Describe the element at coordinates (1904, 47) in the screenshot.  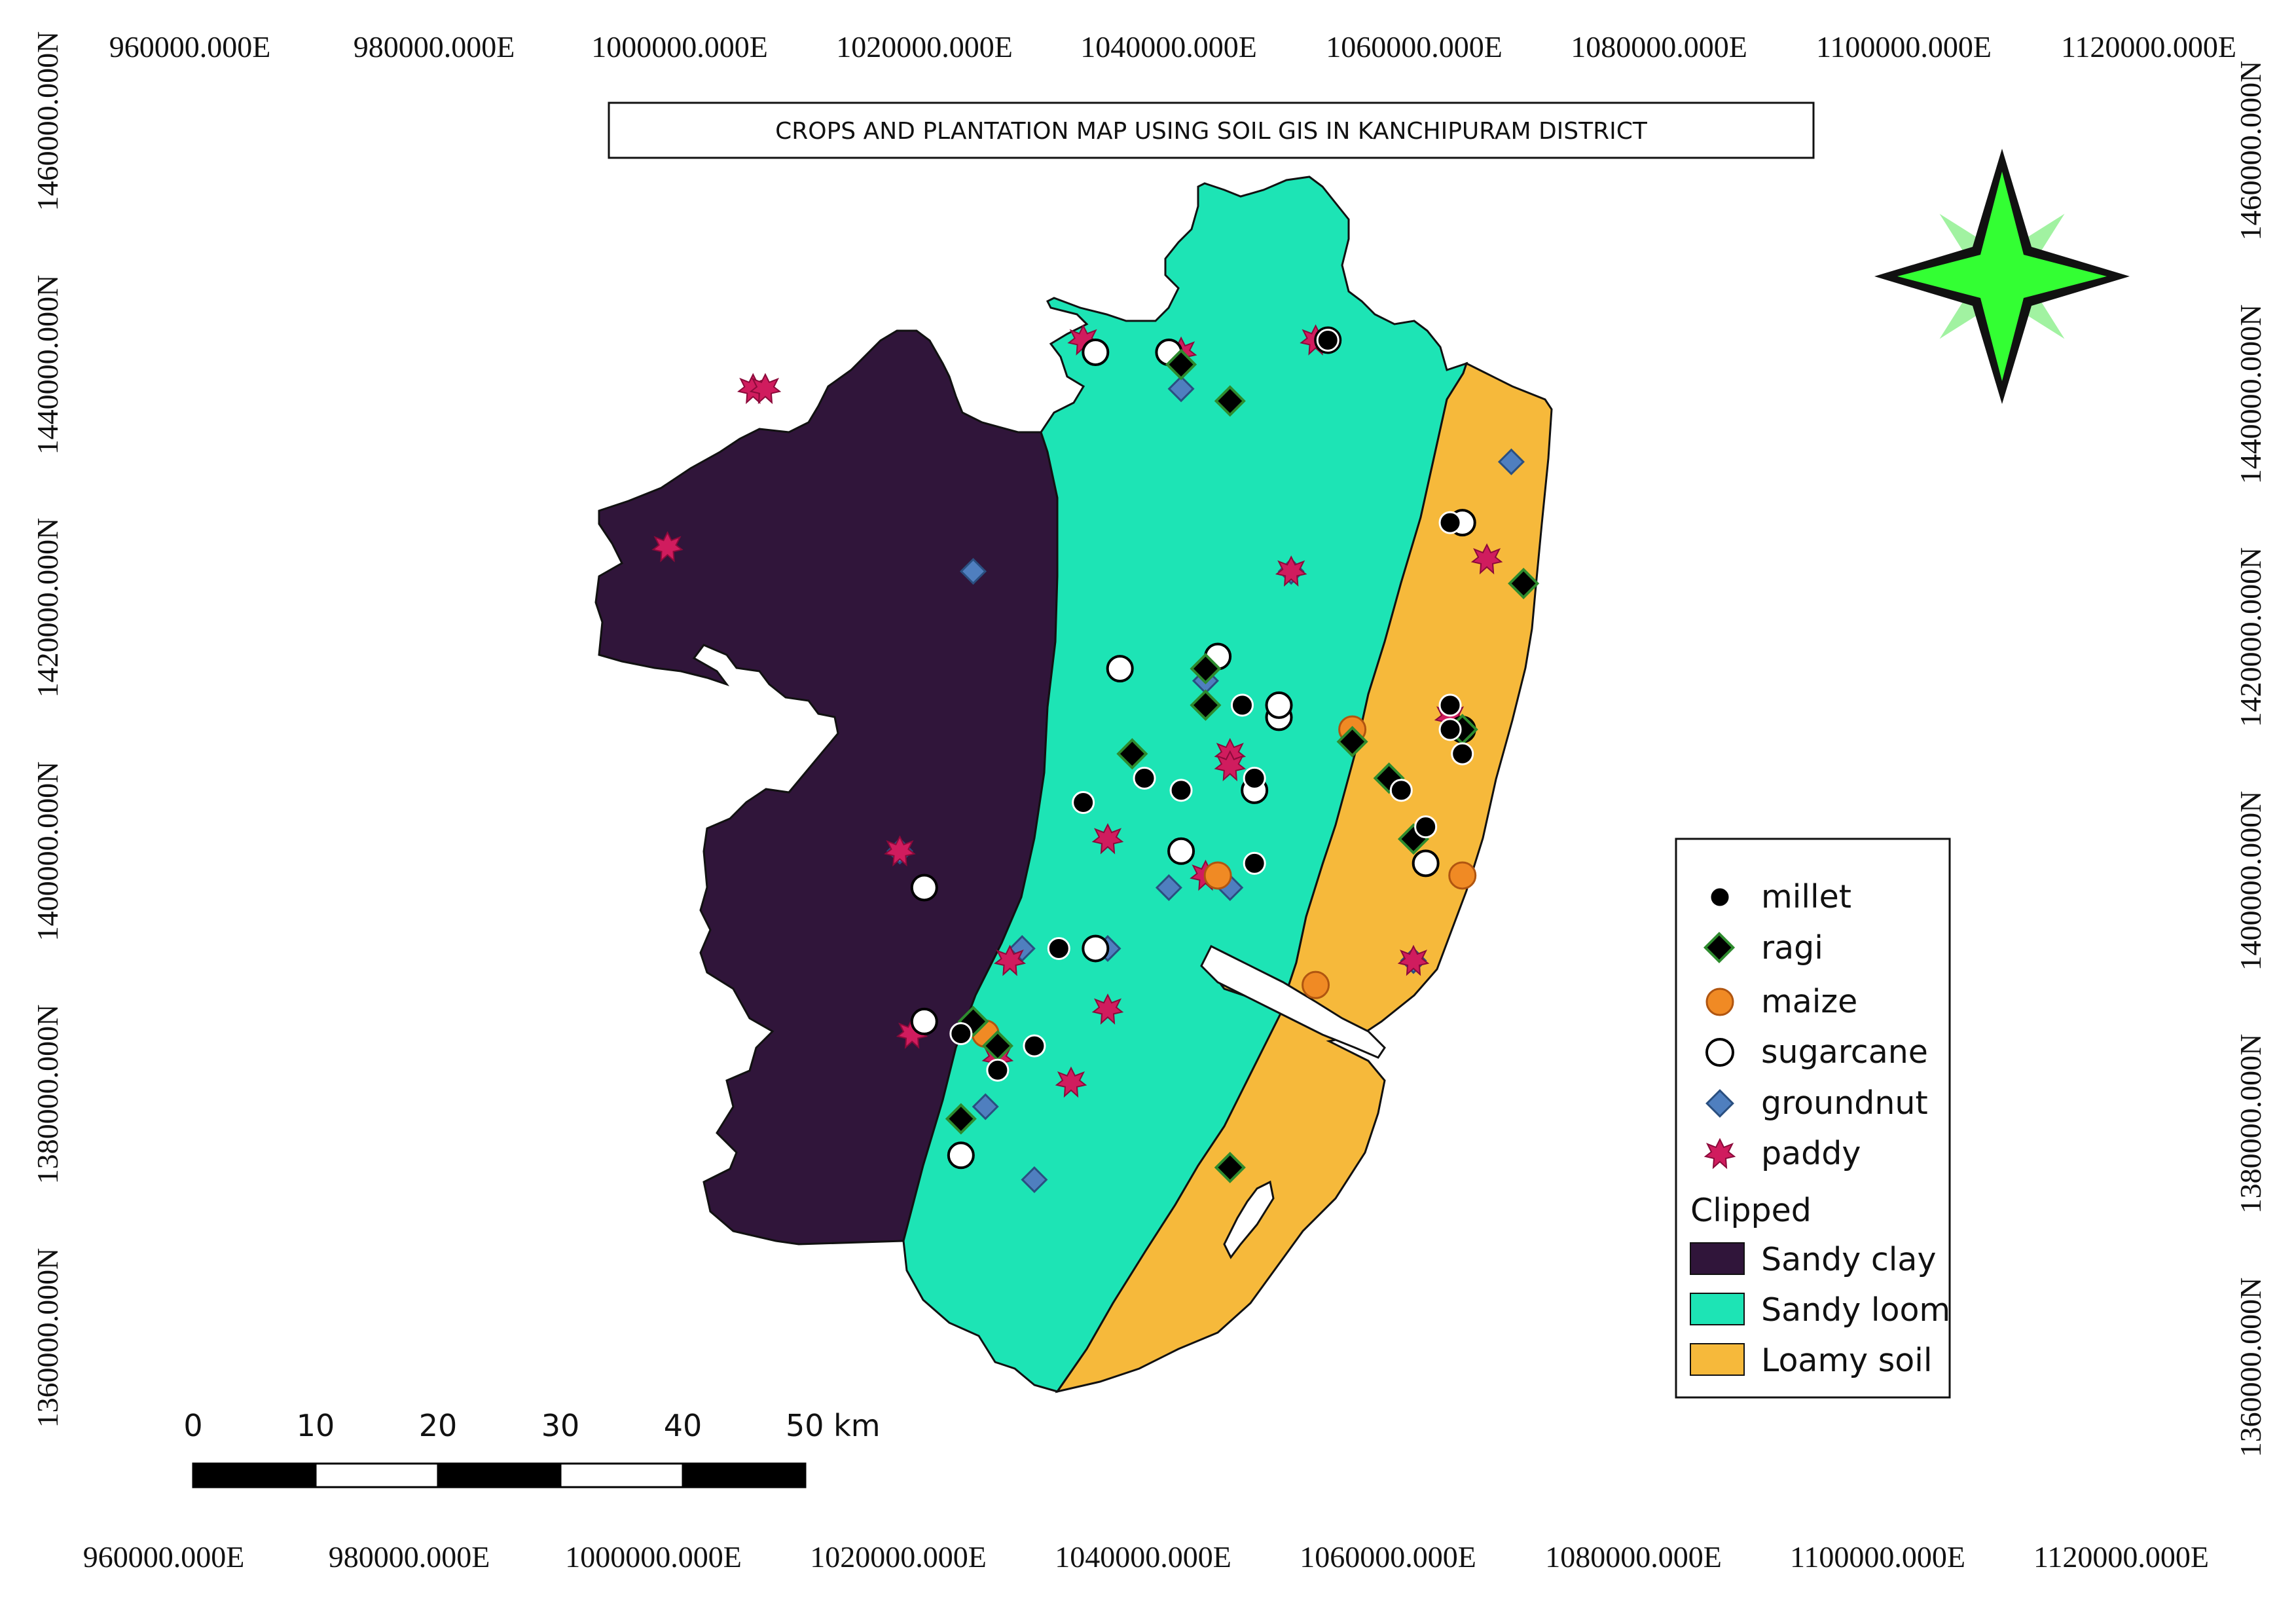
I see `easting-label: 1100000.000E` at that location.